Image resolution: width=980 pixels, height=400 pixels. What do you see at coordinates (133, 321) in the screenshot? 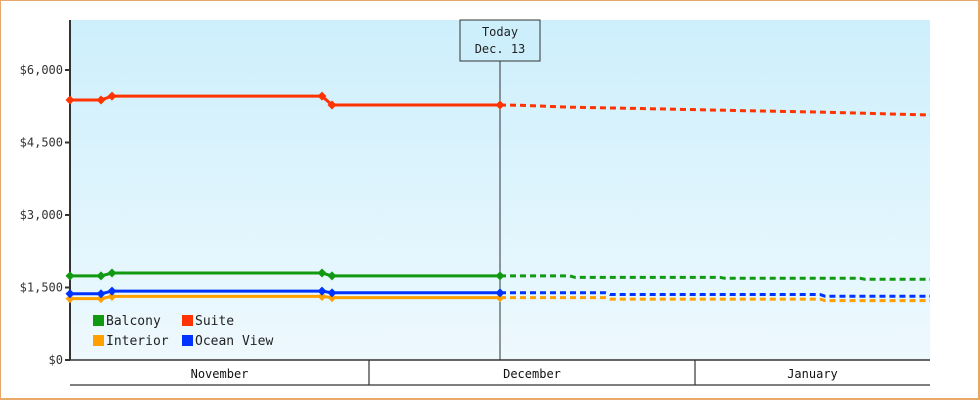
I see `legend-label: Balcony` at bounding box center [133, 321].